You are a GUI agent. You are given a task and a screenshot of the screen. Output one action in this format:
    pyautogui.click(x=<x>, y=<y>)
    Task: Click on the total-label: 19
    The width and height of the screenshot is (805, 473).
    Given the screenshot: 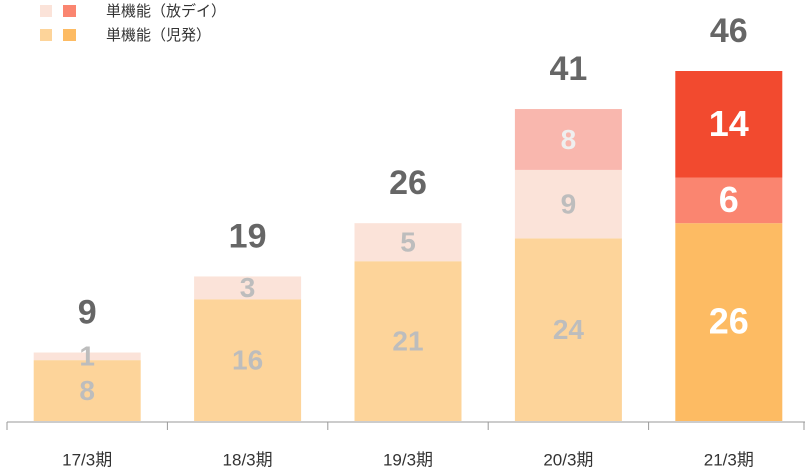 What is the action you would take?
    pyautogui.click(x=248, y=236)
    